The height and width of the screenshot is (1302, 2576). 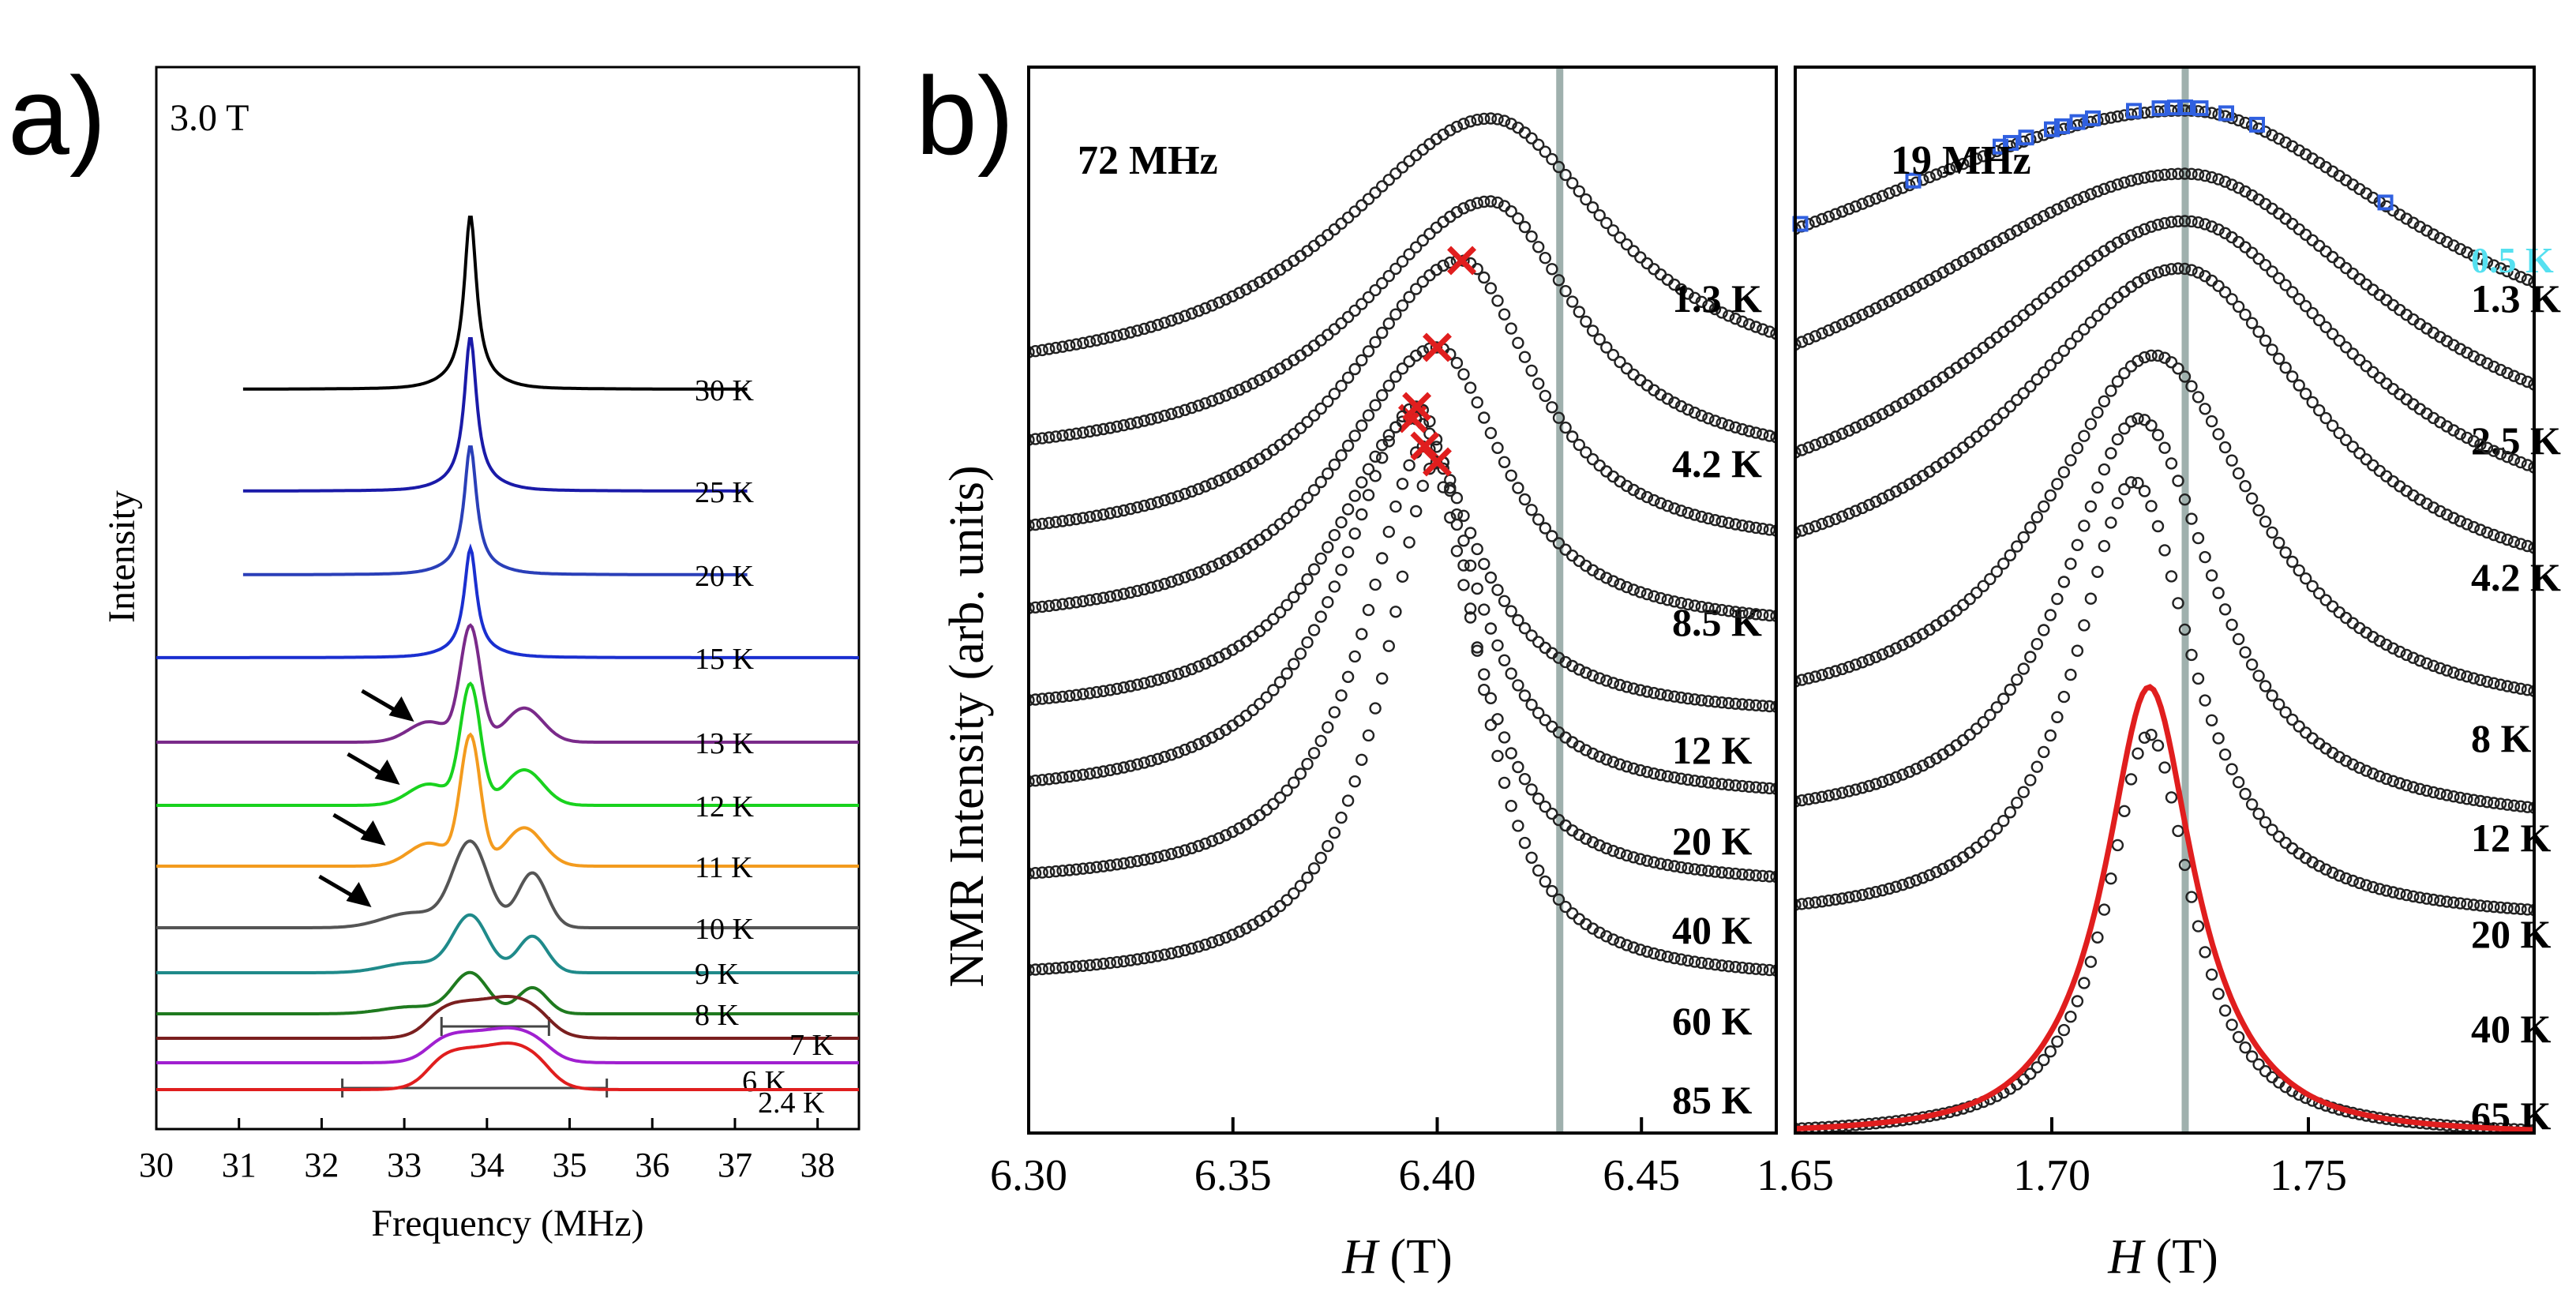 What do you see at coordinates (1335, 1158) in the screenshot?
I see `panel-b-left-x-axis: 6.30 6.35 6.40 6.45` at bounding box center [1335, 1158].